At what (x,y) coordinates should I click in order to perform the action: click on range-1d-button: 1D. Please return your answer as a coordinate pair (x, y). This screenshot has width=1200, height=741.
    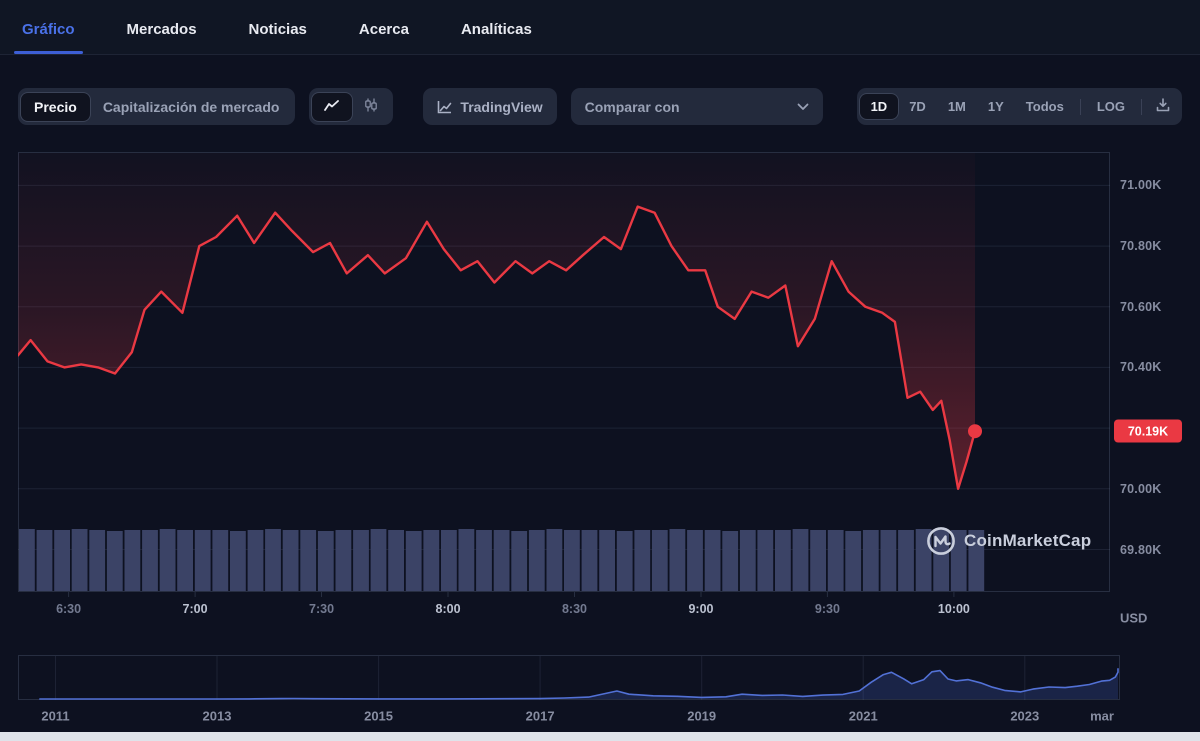
    Looking at the image, I should click on (879, 106).